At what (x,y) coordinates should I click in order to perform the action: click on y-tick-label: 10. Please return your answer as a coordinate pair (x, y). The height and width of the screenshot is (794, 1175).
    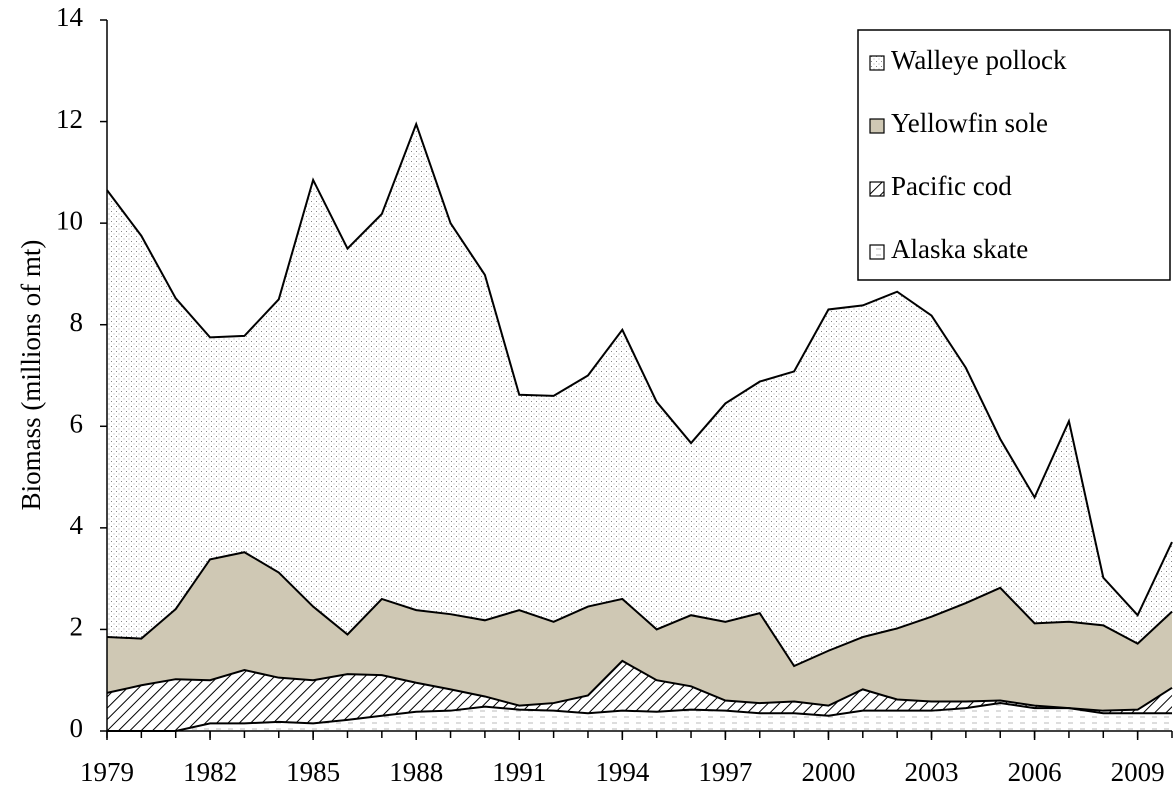
    Looking at the image, I should click on (69, 220).